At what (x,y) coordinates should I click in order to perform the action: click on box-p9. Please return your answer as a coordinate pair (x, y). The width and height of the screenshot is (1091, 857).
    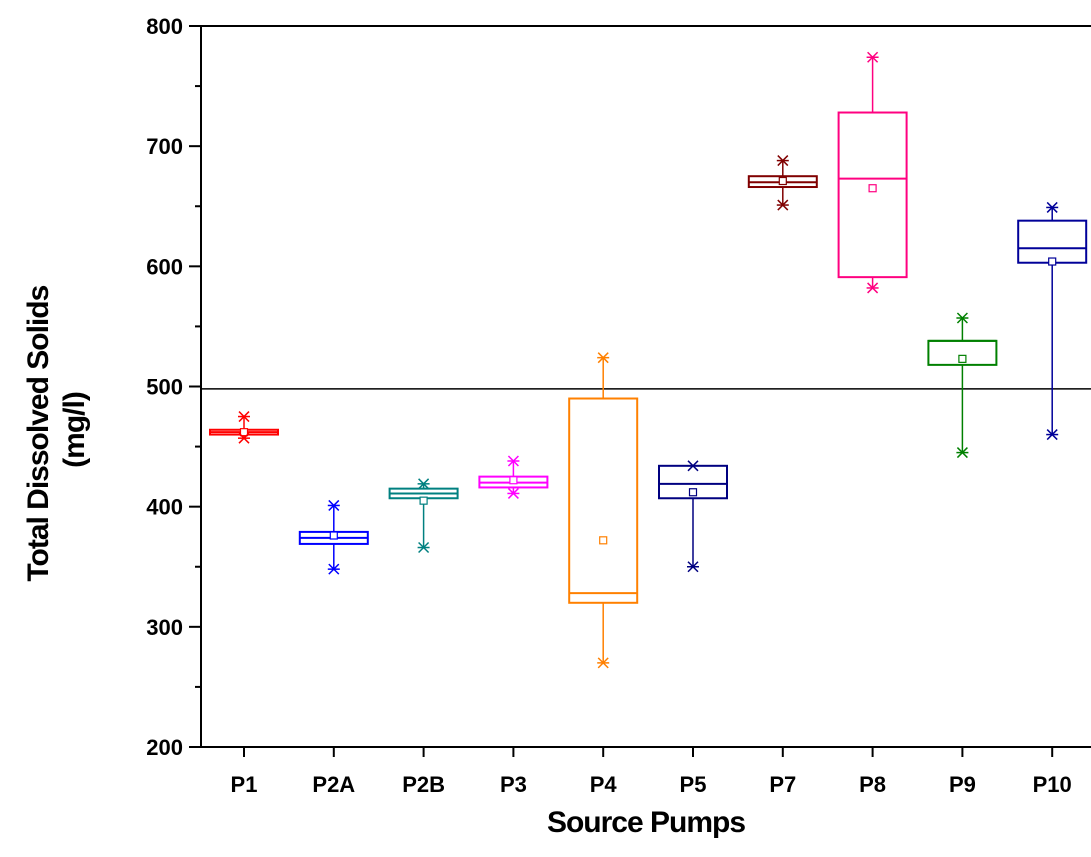
    Looking at the image, I should click on (962, 385).